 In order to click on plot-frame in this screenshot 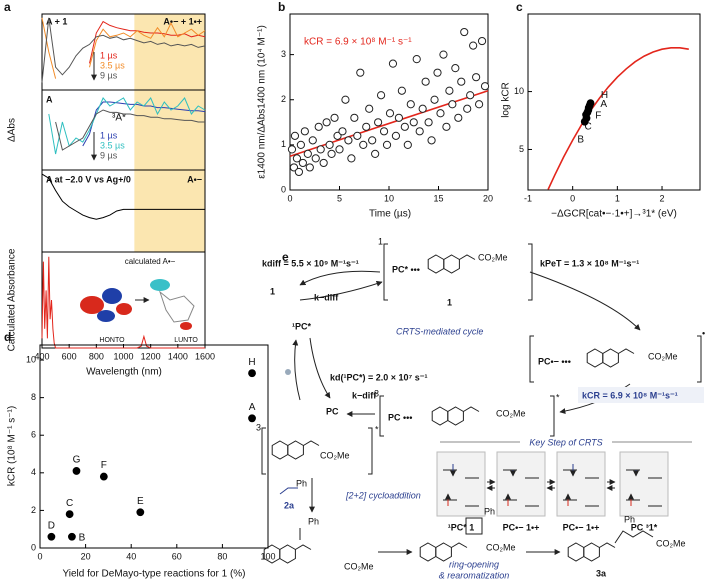, I will do `click(154, 446)`.